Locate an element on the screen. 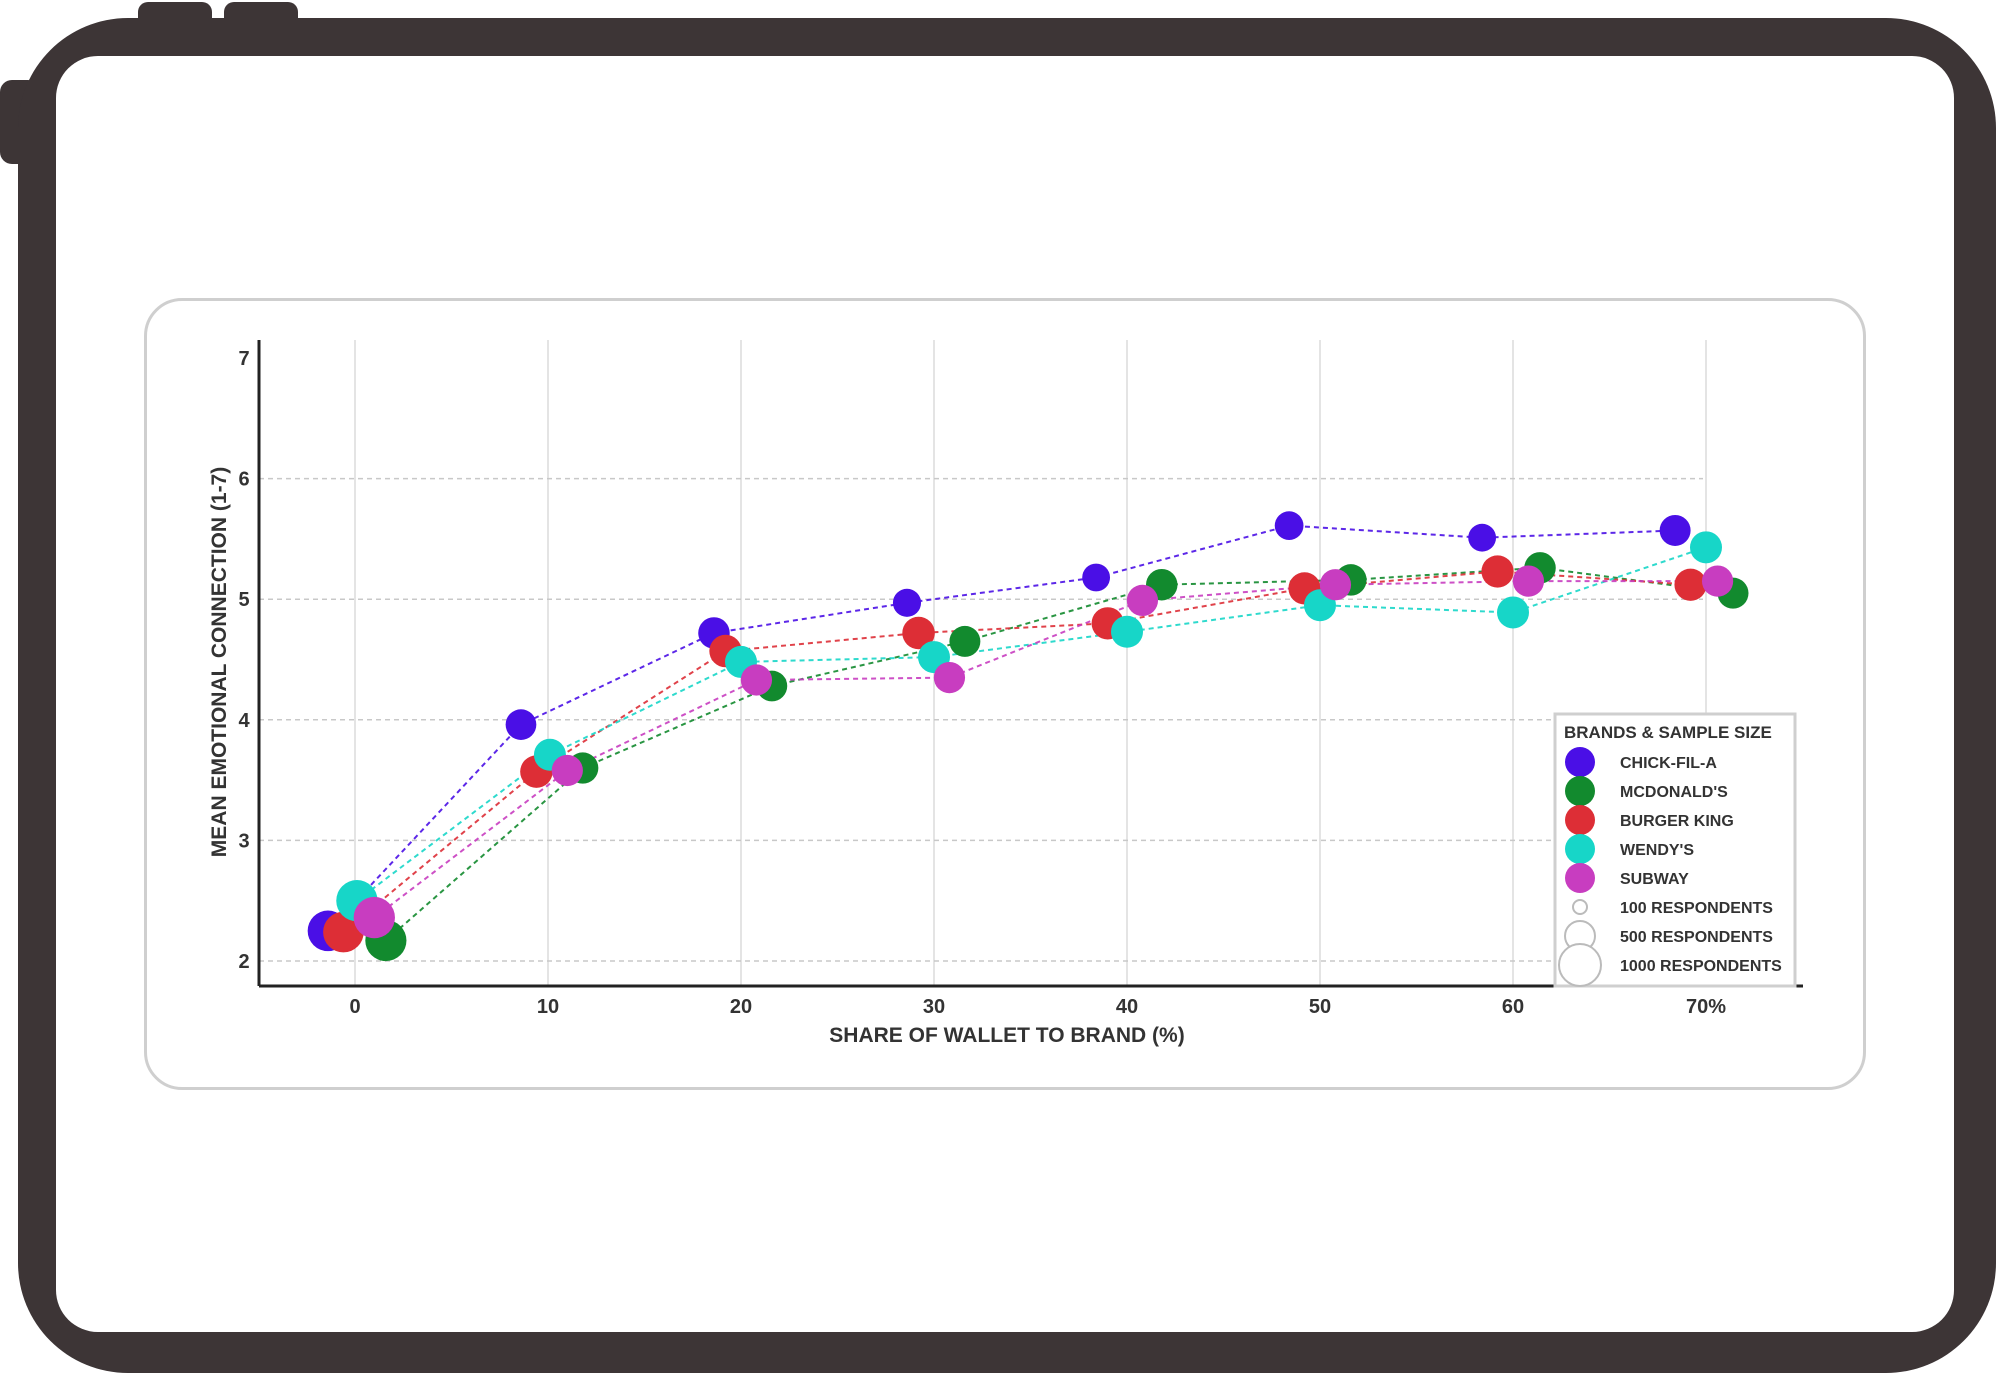 This screenshot has width=2000, height=1379. y-tick-label: 7 is located at coordinates (243, 359).